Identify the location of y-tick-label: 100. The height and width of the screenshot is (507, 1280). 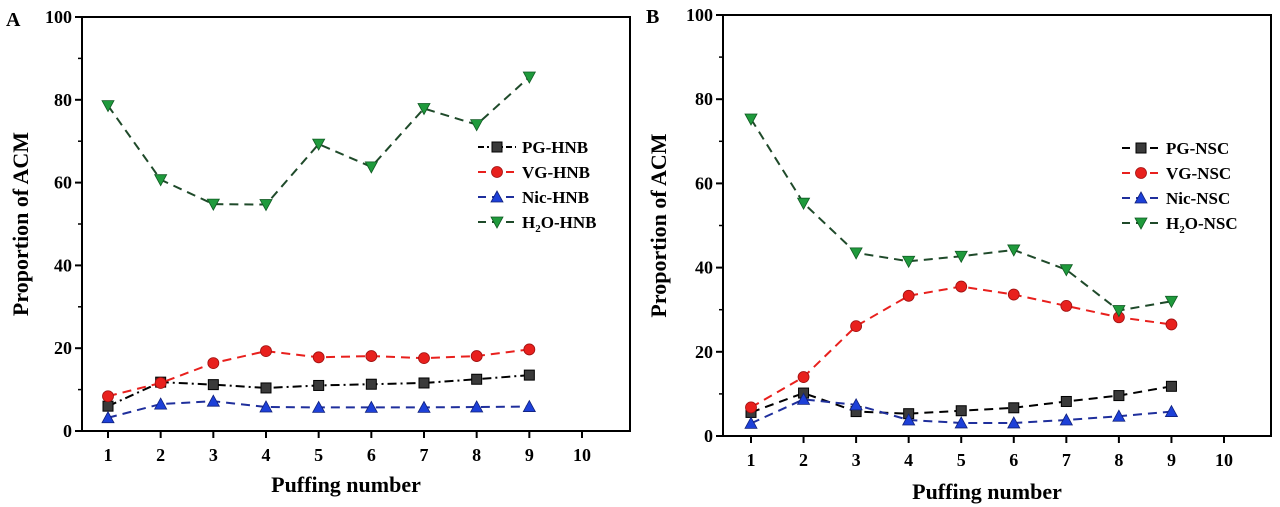
(58, 17).